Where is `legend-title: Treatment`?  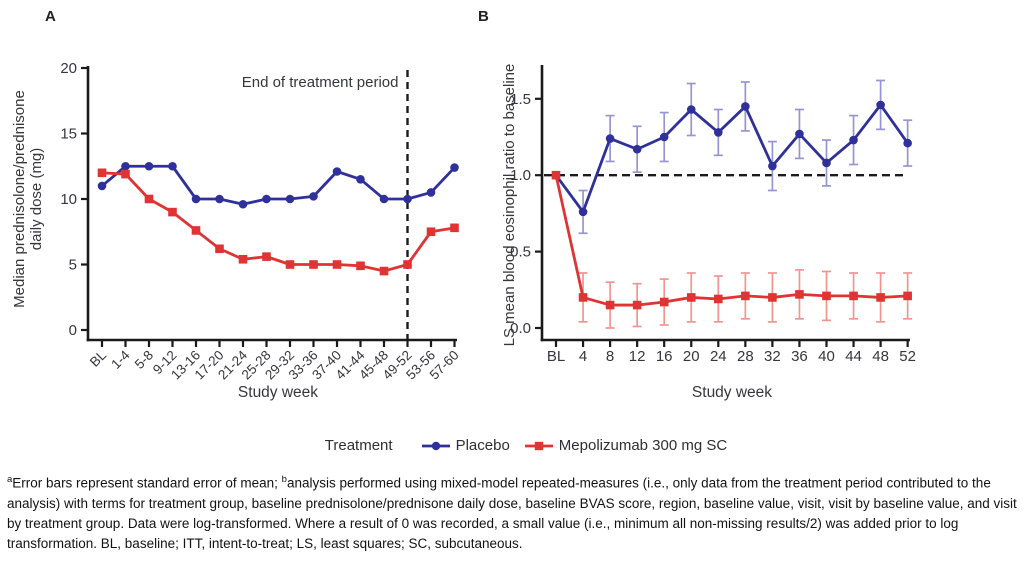 legend-title: Treatment is located at coordinates (358, 445).